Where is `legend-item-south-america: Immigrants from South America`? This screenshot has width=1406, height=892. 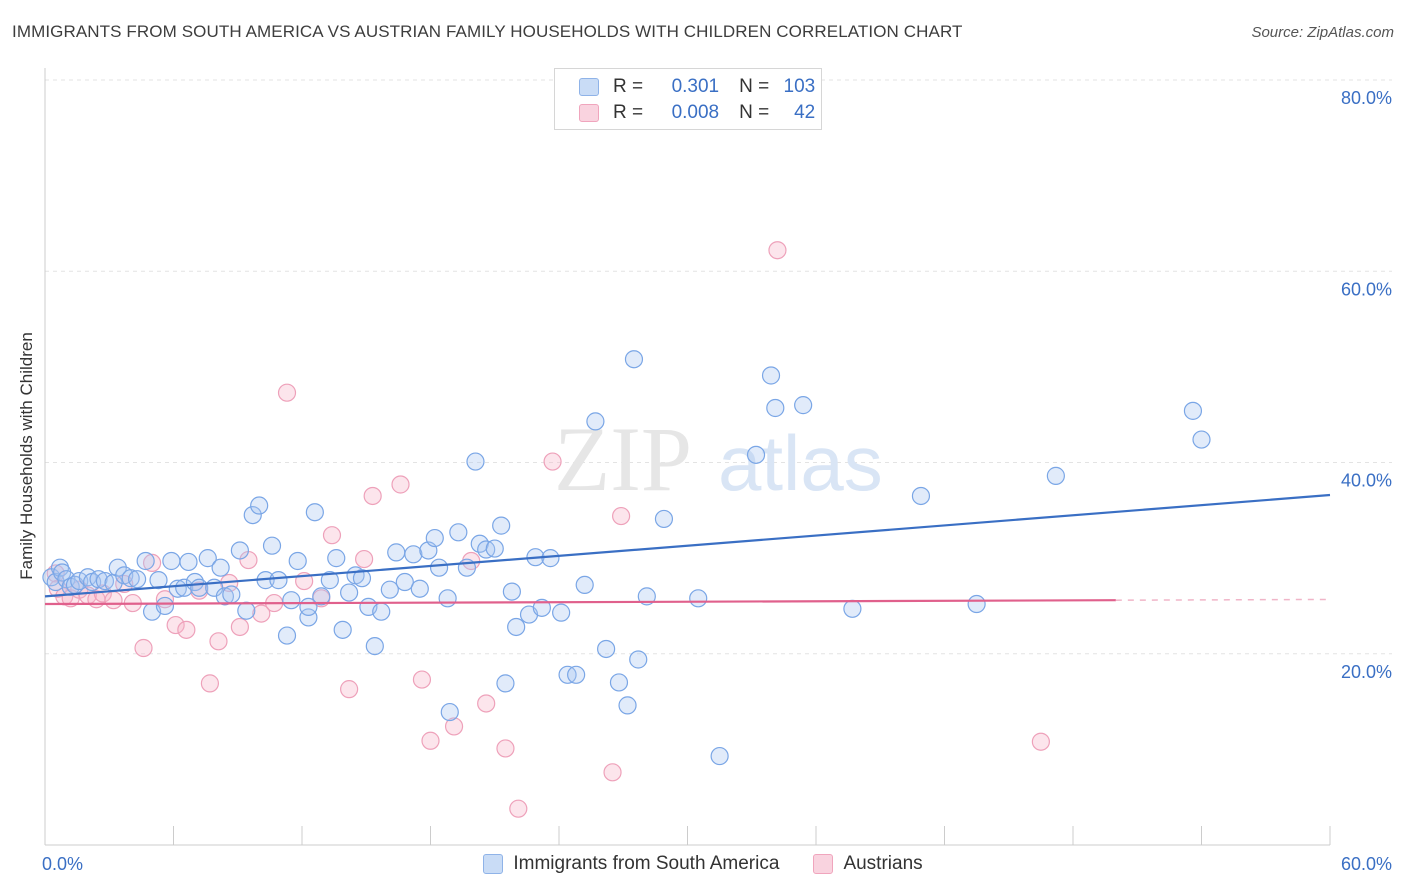
legend-item-south-america: Immigrants from South America is located at coordinates (631, 864).